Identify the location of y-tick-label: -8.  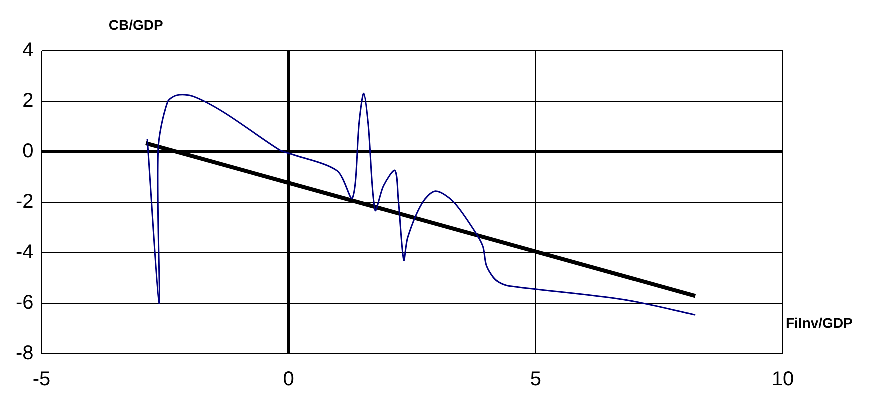
(25, 353).